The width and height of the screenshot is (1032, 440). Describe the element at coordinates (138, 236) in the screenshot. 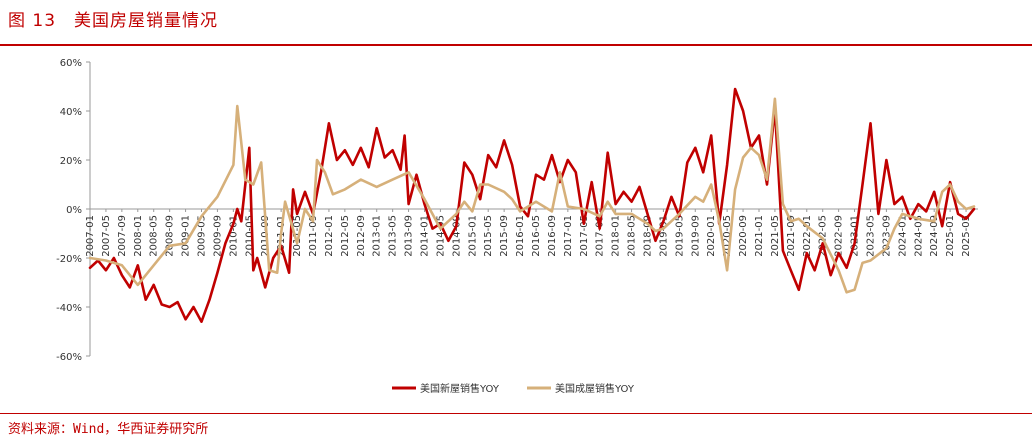

I see `x-tick-label: 2008-01` at that location.